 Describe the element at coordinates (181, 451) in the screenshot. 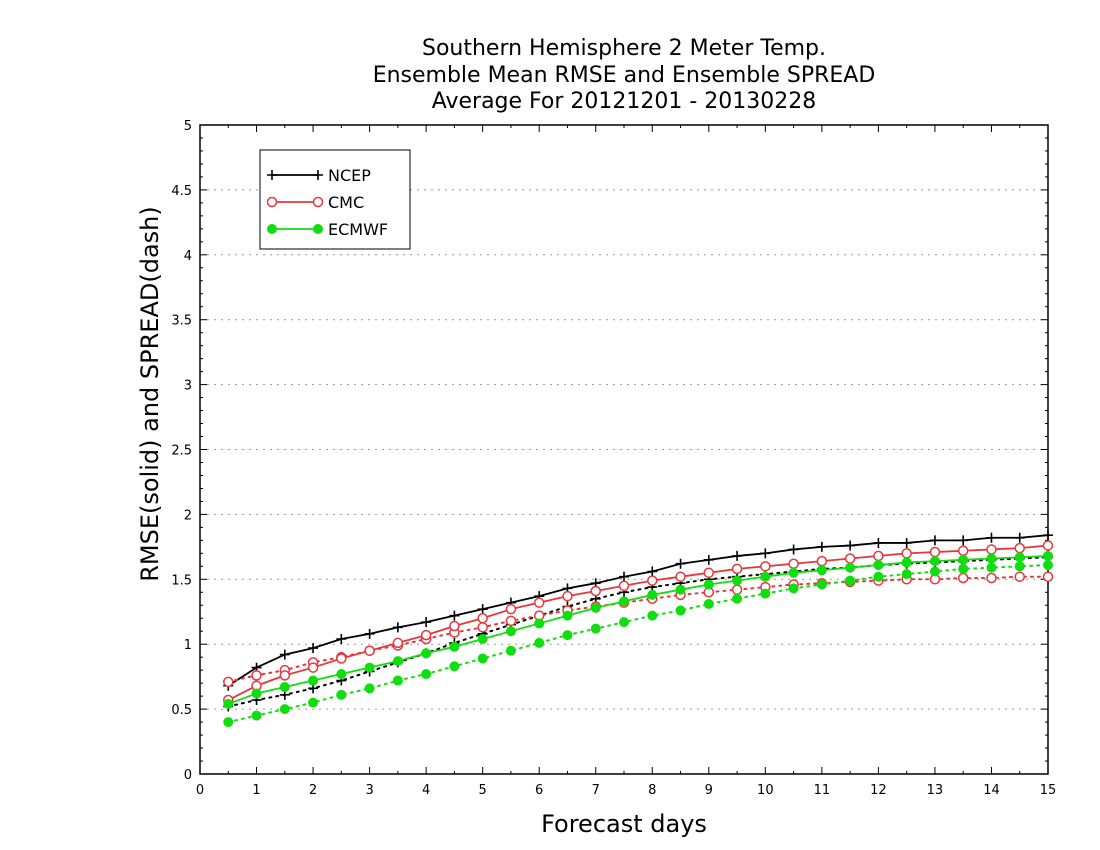

I see `y-tick-label-5: 2.5` at that location.